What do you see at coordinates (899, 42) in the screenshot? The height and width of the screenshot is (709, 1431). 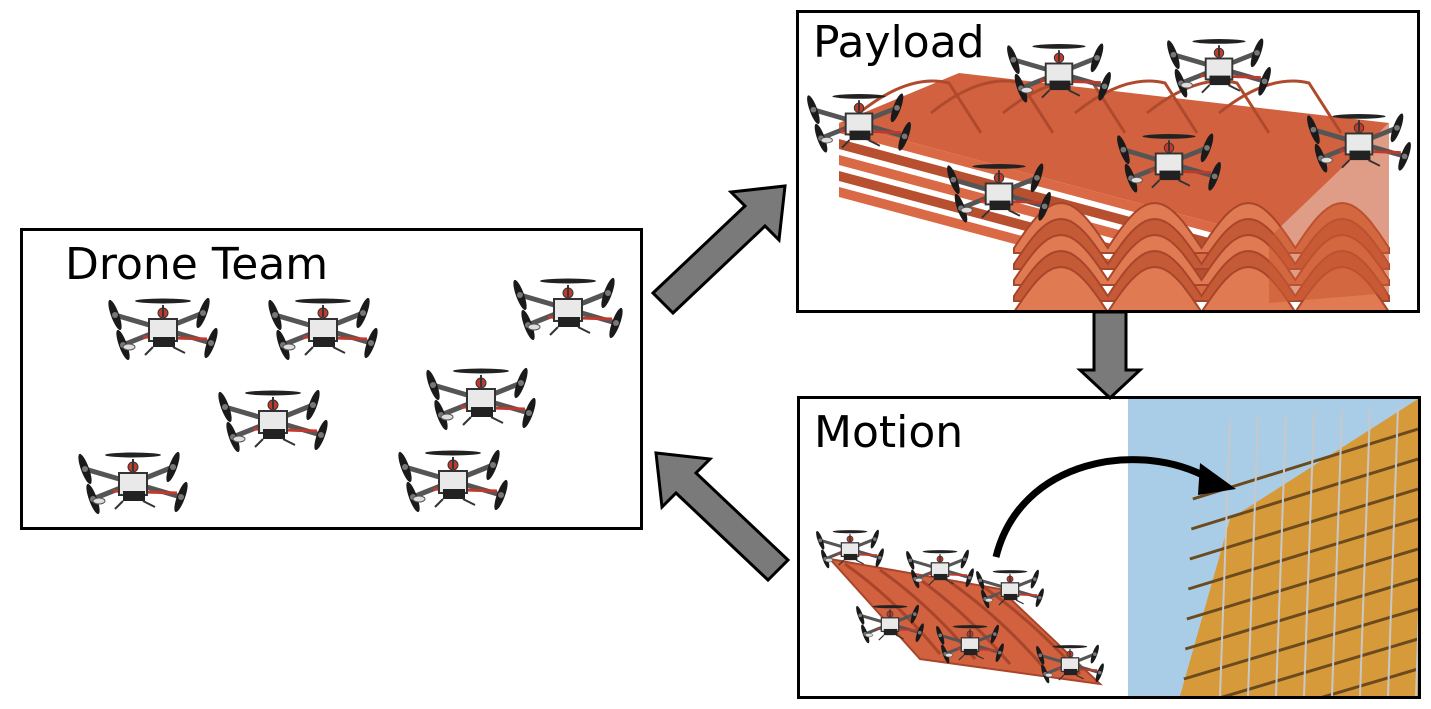 I see `payload-title: Payload` at bounding box center [899, 42].